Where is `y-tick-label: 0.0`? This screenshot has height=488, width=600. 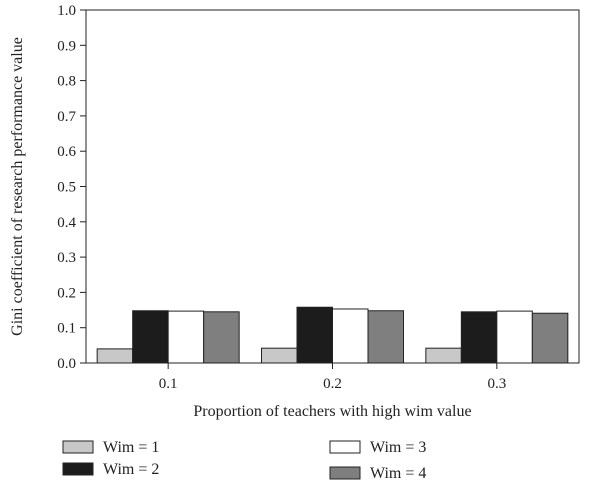
y-tick-label: 0.0 is located at coordinates (66, 364).